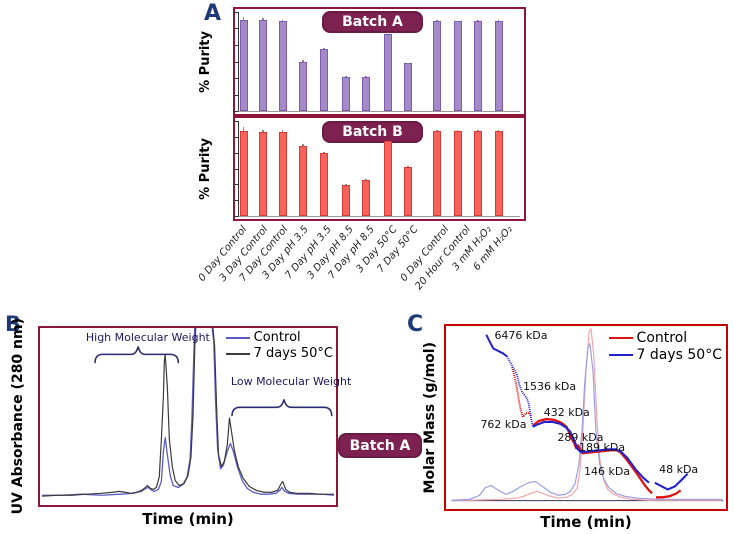 This screenshot has width=734, height=534. Describe the element at coordinates (586, 522) in the screenshot. I see `panel-c-time-axis-label: Time (min)` at that location.